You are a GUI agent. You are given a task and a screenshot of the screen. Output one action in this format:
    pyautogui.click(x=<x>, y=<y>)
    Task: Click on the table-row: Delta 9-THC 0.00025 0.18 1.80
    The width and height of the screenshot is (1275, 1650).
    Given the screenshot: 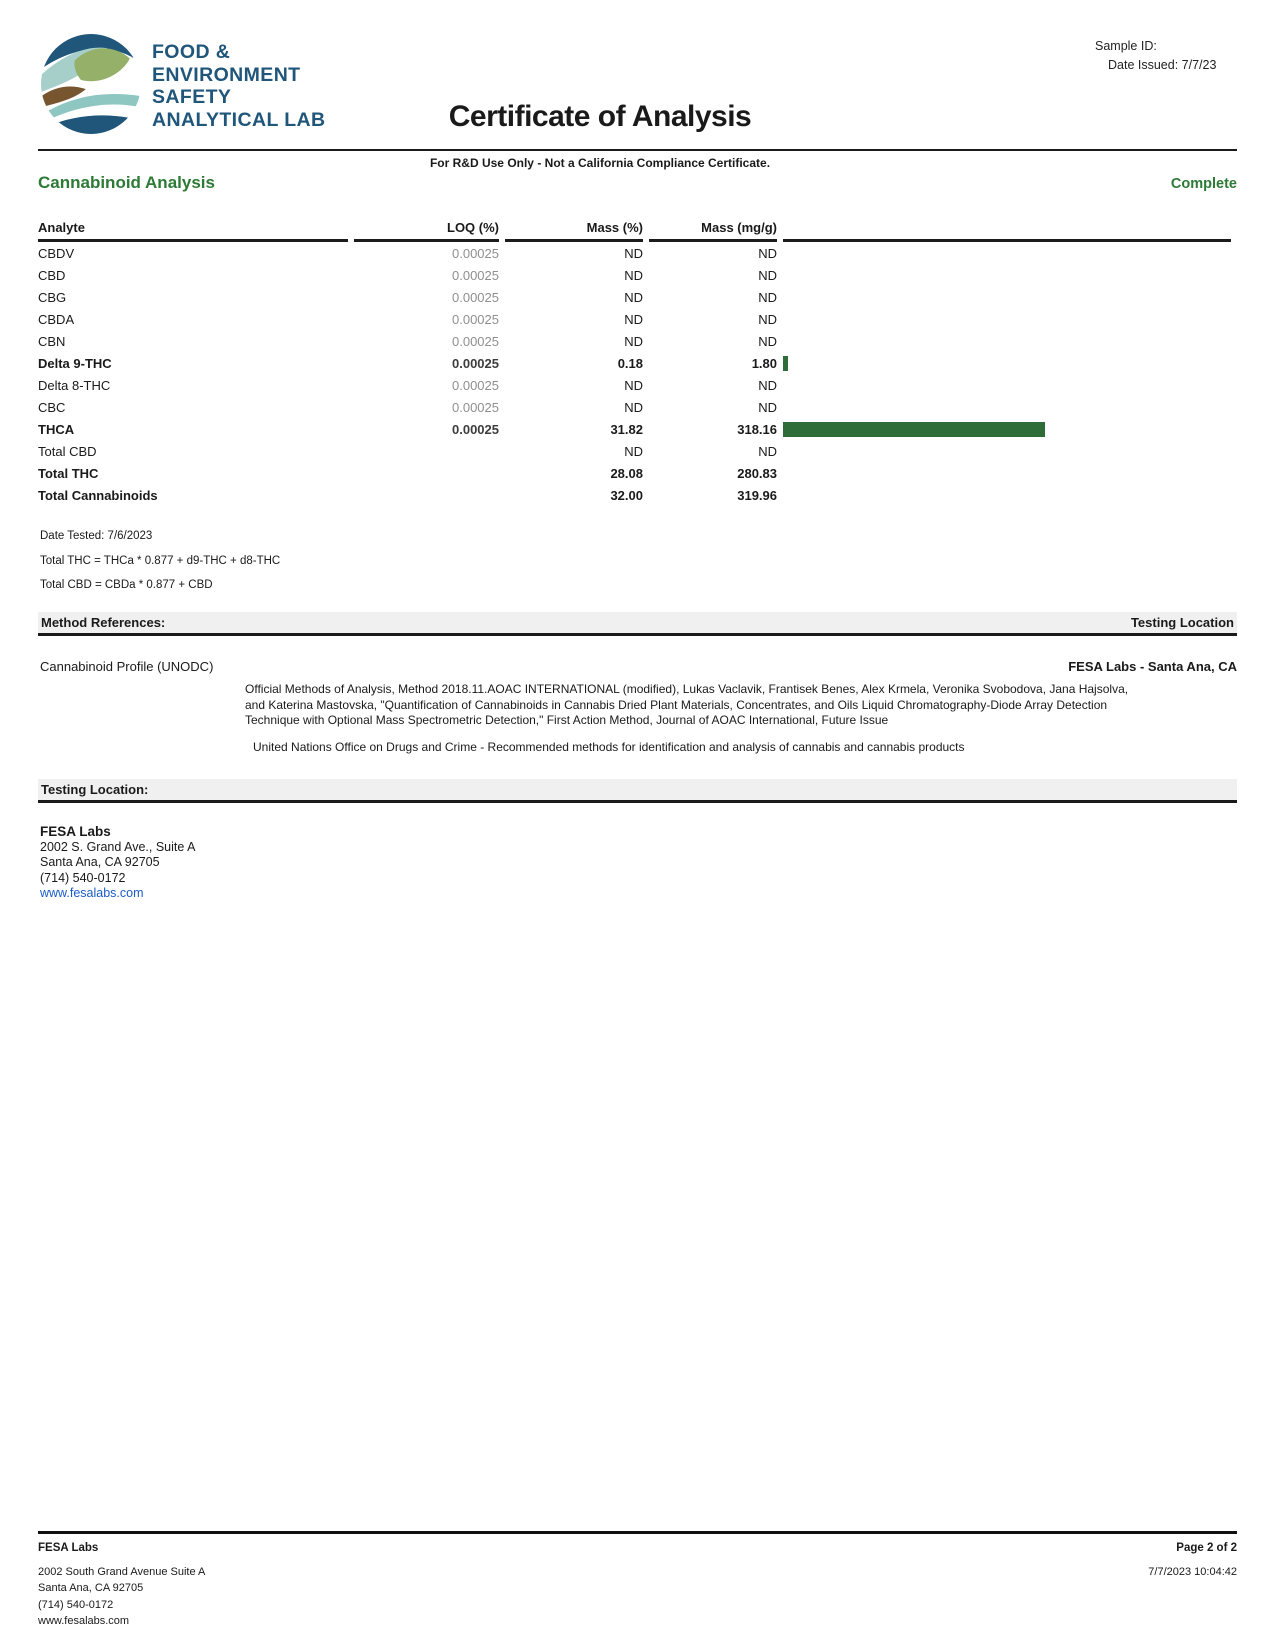 What is the action you would take?
    pyautogui.click(x=634, y=363)
    